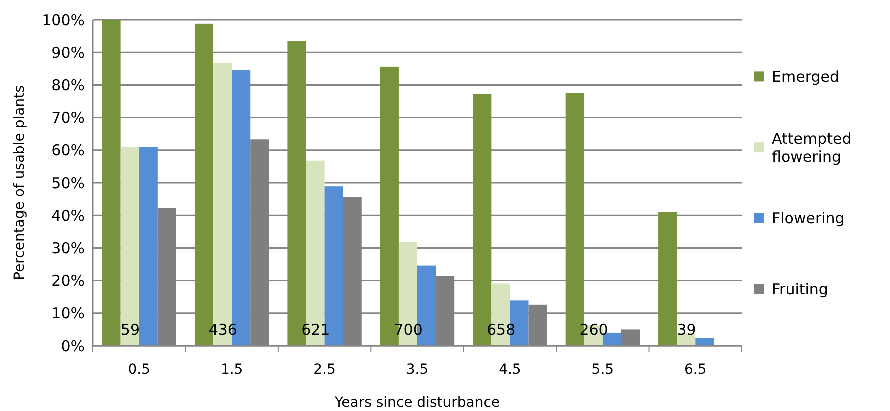 The width and height of the screenshot is (890, 411). Describe the element at coordinates (73, 346) in the screenshot. I see `y-tick-label: 0%` at that location.